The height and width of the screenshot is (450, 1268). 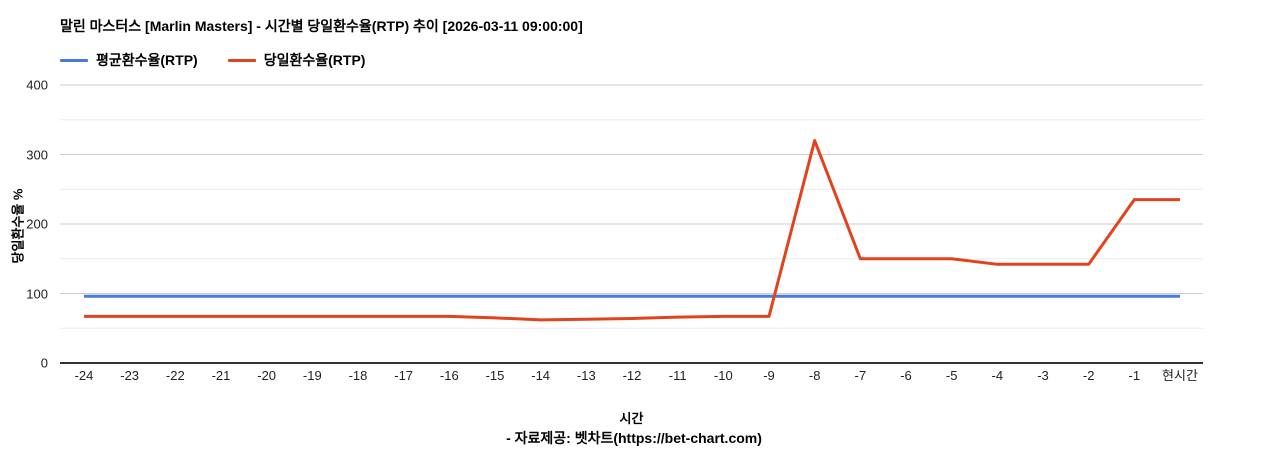 What do you see at coordinates (634, 438) in the screenshot?
I see `data-source-footer: - 자료제공: 벳차트(https://bet-chart.com)` at bounding box center [634, 438].